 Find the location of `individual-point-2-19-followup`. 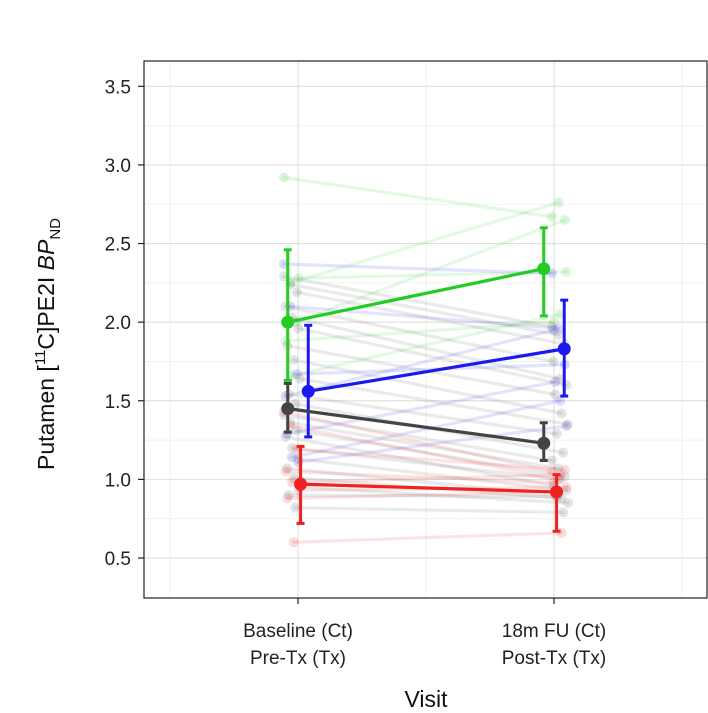

individual-point-2-19-followup is located at coordinates (568, 502).